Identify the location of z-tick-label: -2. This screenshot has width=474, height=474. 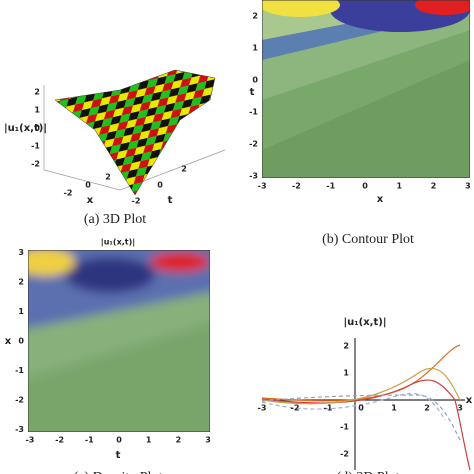
(35, 164).